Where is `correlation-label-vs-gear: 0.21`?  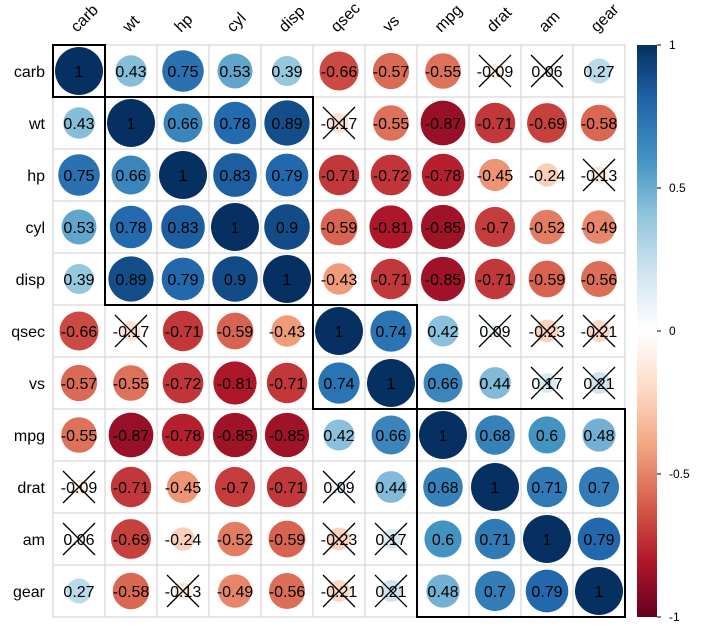
correlation-label-vs-gear: 0.21 is located at coordinates (598, 384).